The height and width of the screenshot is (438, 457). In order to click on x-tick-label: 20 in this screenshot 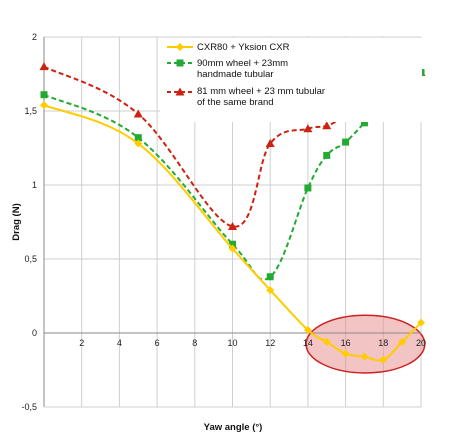, I will do `click(421, 343)`.